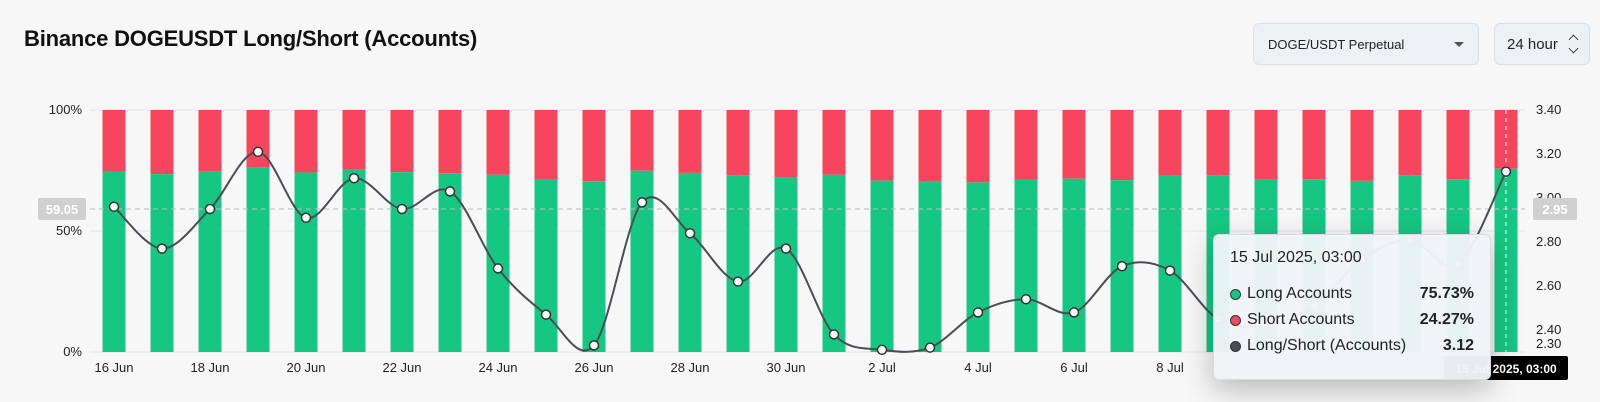 The height and width of the screenshot is (402, 1600). Describe the element at coordinates (1327, 345) in the screenshot. I see `tooltip-ratio-label: Long/Short (Accounts)` at that location.